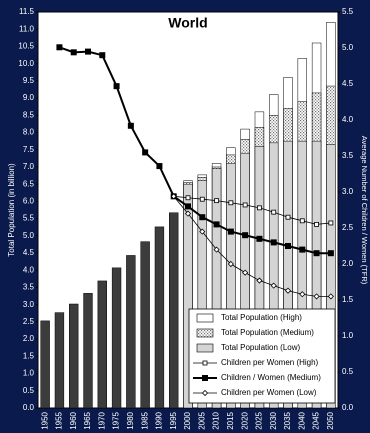 The width and height of the screenshot is (370, 433). What do you see at coordinates (29, 166) in the screenshot?
I see `y-tick-label: 7.0` at bounding box center [29, 166].